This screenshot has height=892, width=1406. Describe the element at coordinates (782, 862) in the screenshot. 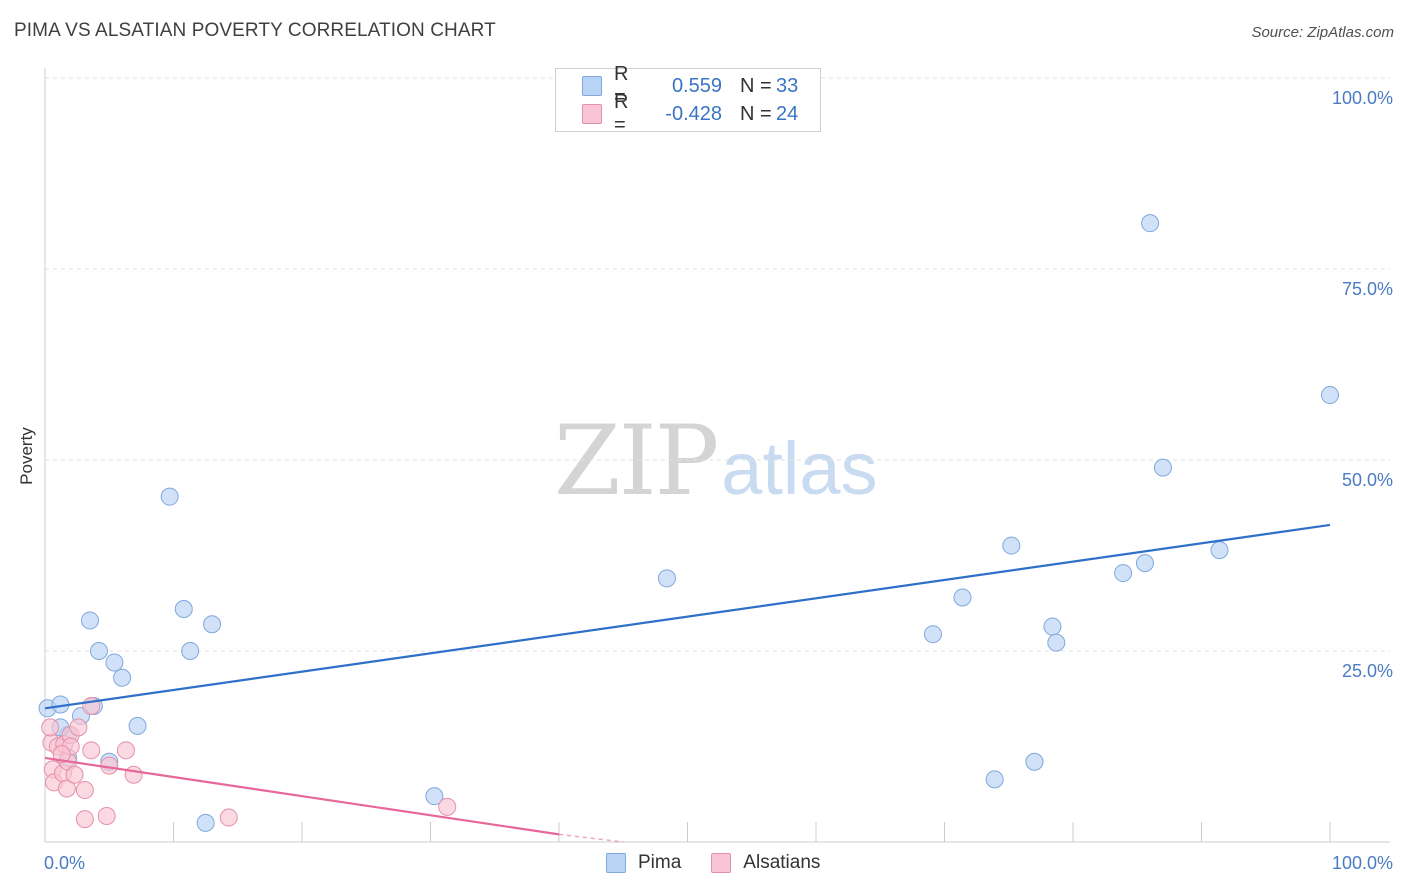

I see `legend-label-alsatians: Alsatians` at that location.